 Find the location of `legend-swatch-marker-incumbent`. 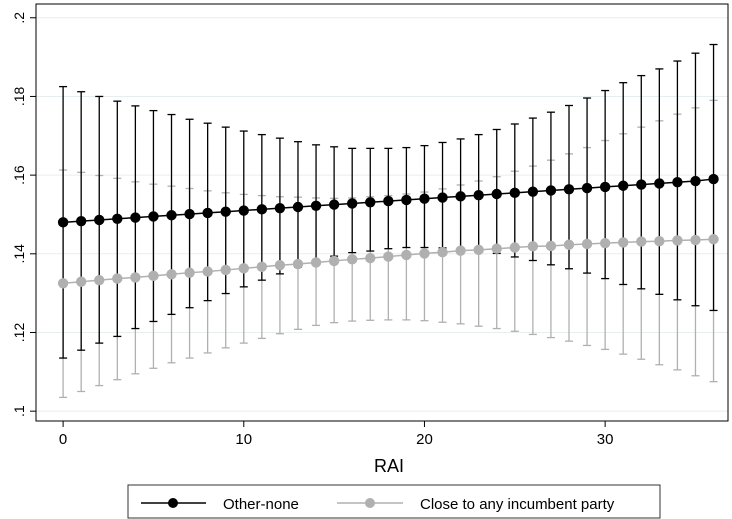

legend-swatch-marker-incumbent is located at coordinates (370, 503).